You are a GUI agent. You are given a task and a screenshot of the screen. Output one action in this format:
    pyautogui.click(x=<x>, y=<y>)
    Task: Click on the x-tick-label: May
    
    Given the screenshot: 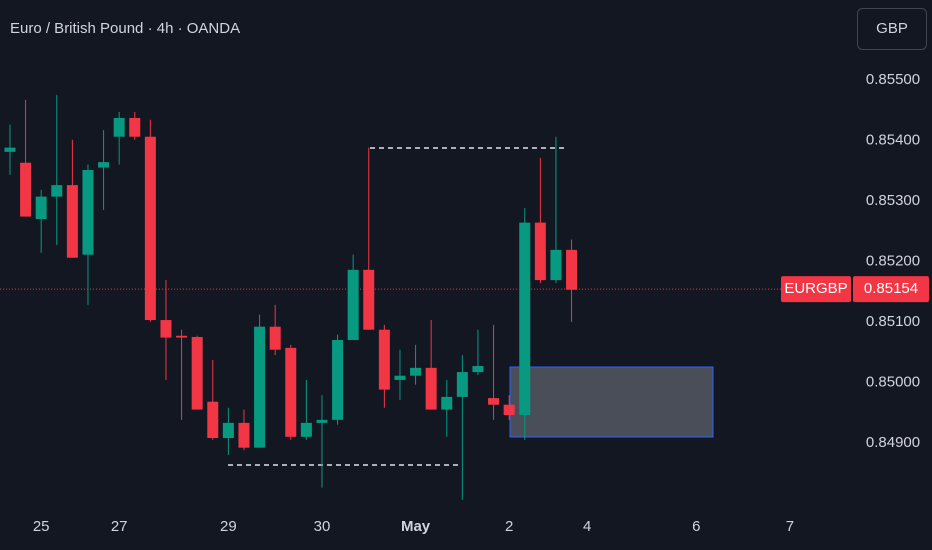 What is the action you would take?
    pyautogui.click(x=416, y=526)
    